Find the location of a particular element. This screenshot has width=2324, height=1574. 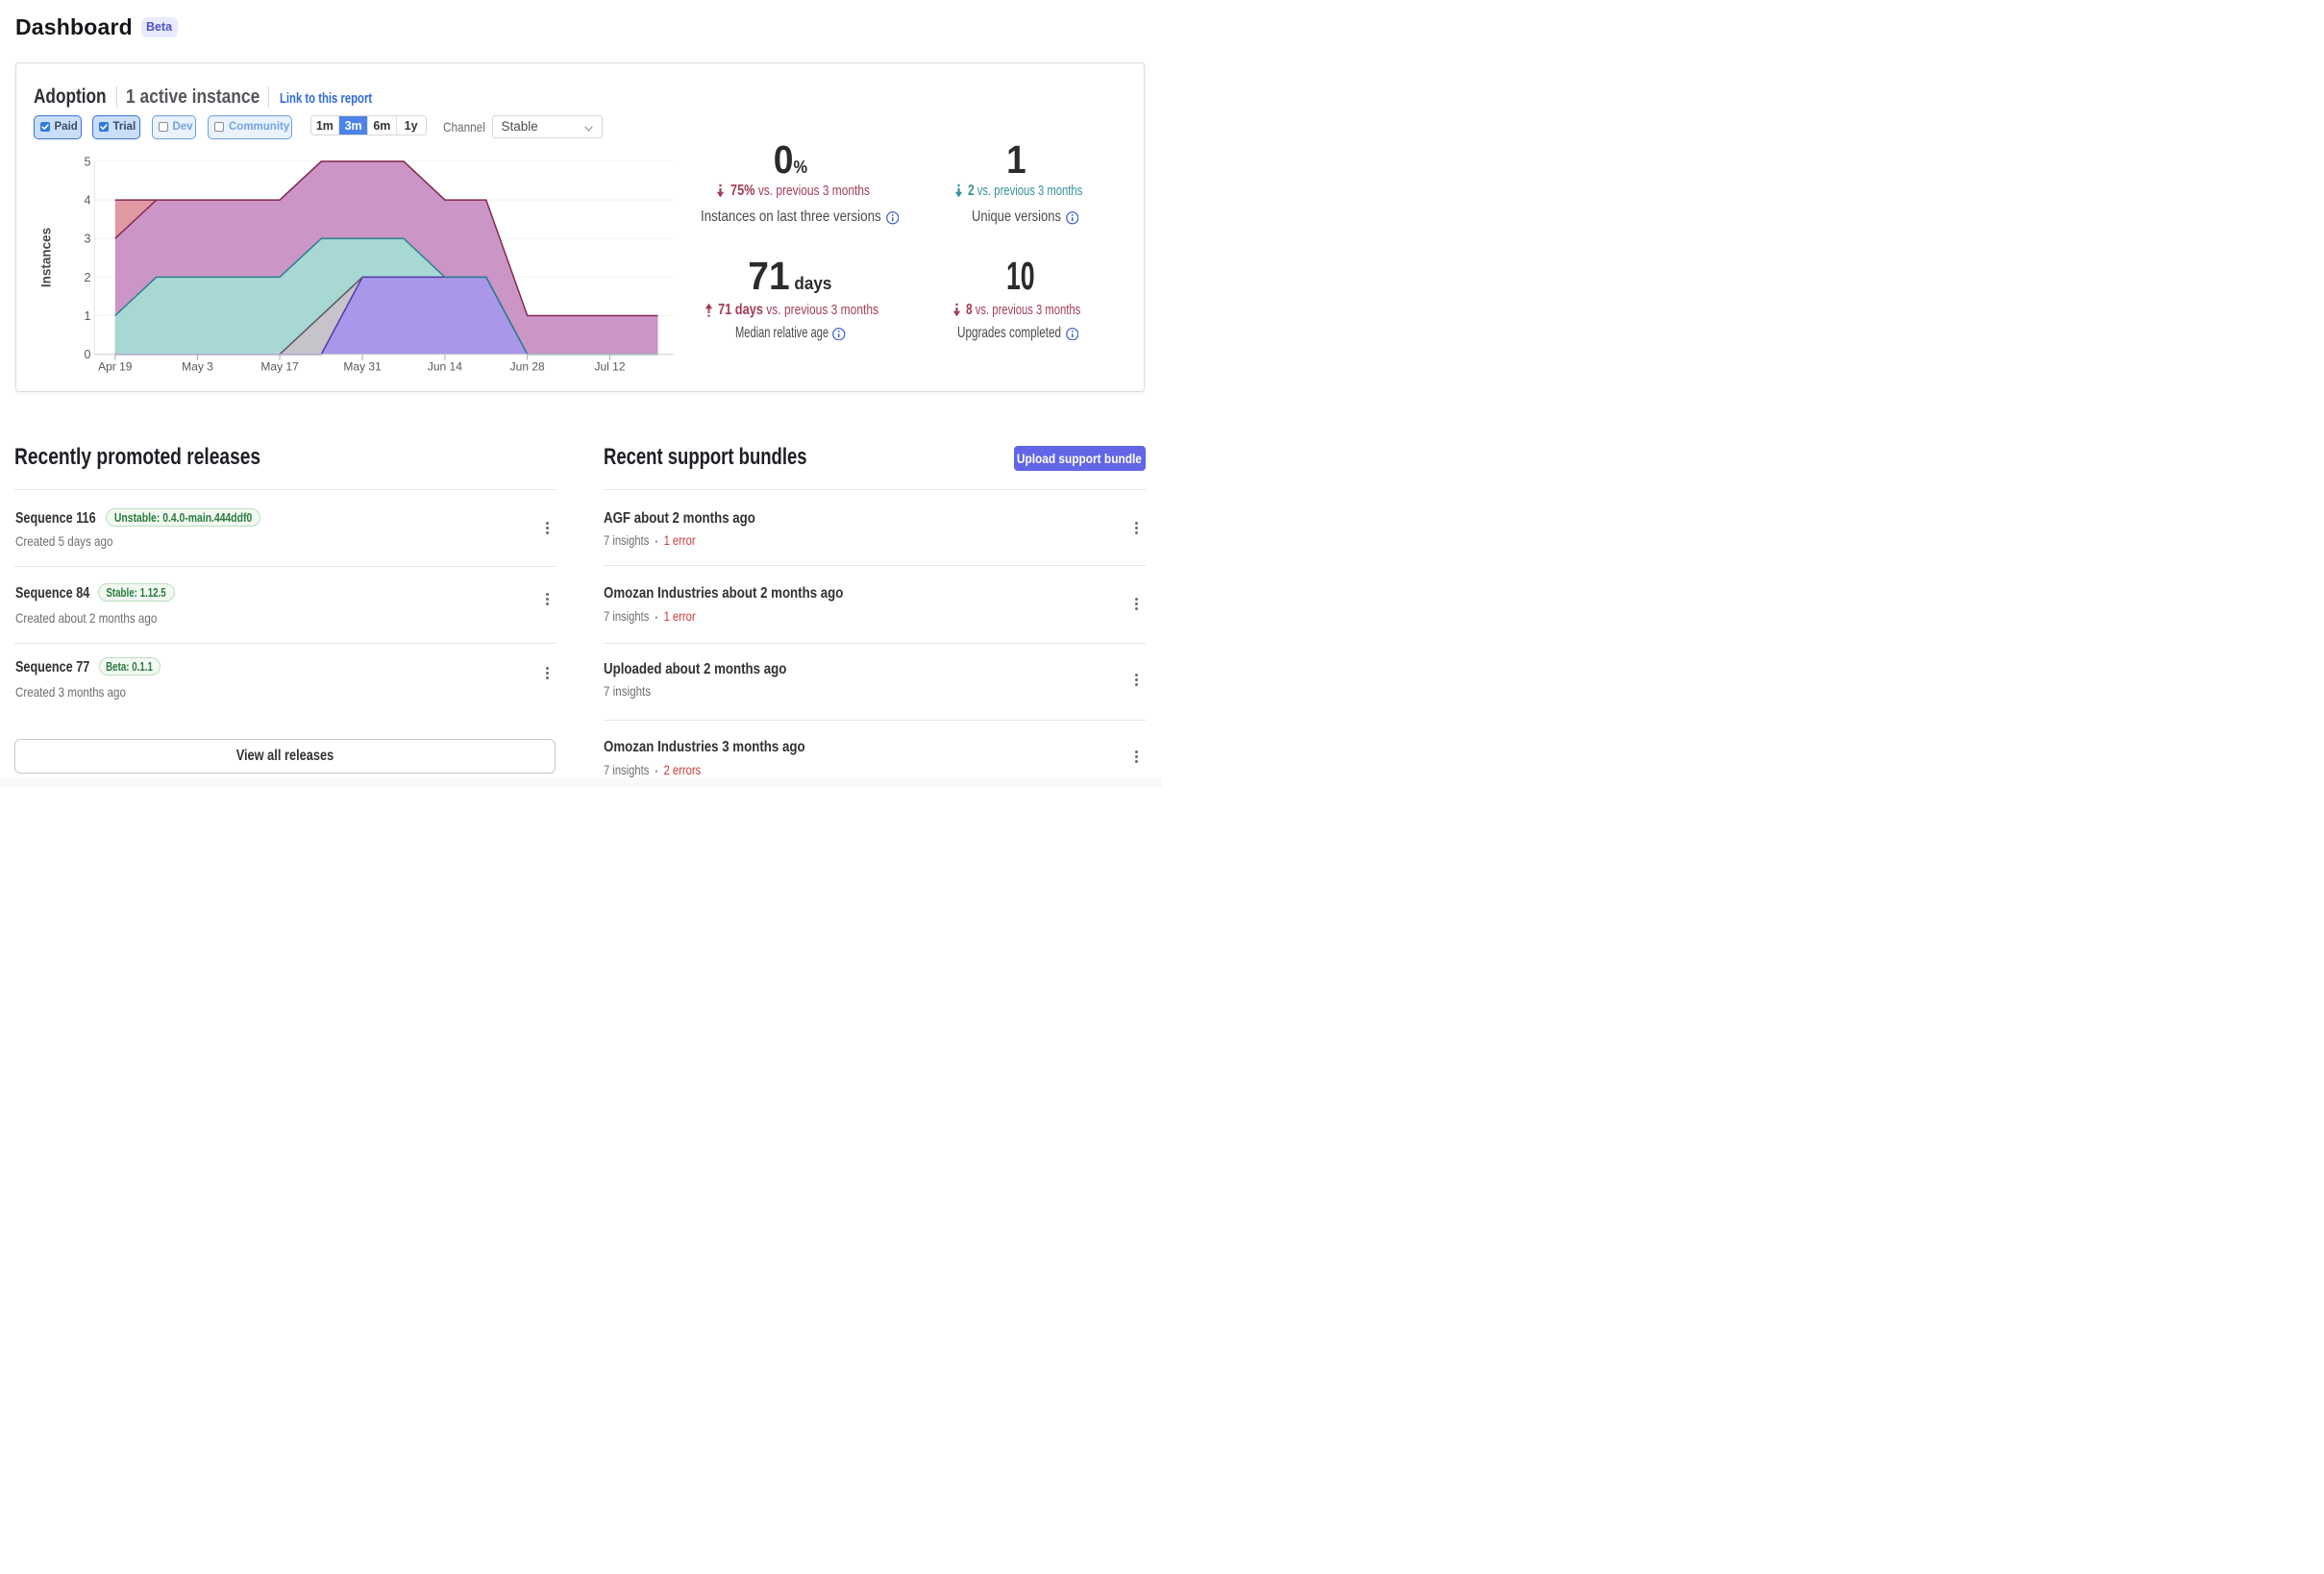

svg-text: 0 is located at coordinates (88, 354).